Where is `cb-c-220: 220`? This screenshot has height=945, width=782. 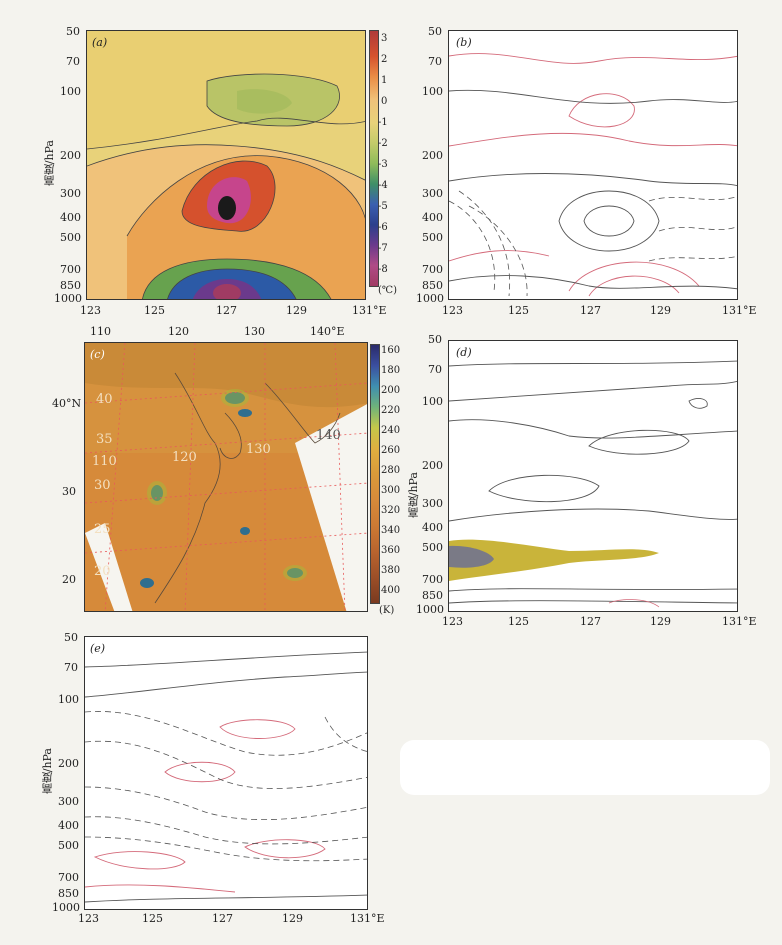 cb-c-220: 220 is located at coordinates (391, 410).